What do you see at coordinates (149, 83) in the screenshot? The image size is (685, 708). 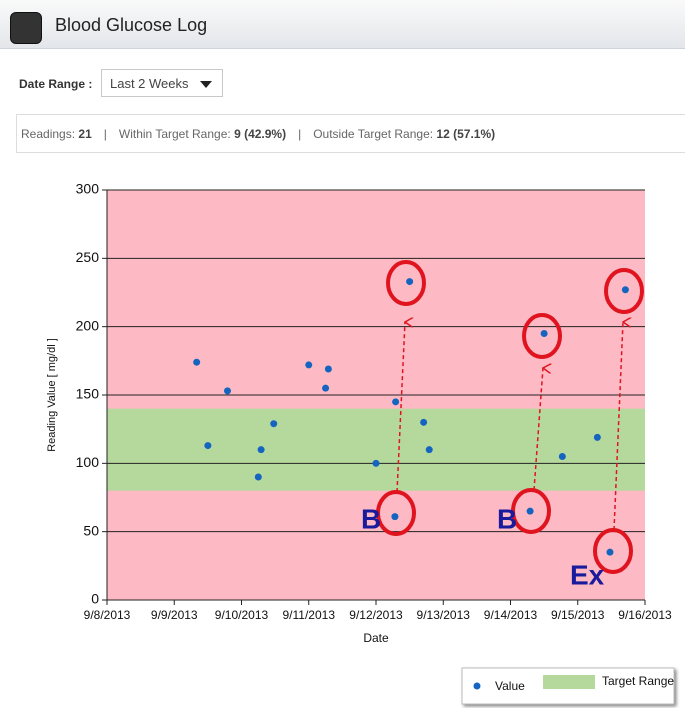 I see `select-value: Last 2 Weeks` at bounding box center [149, 83].